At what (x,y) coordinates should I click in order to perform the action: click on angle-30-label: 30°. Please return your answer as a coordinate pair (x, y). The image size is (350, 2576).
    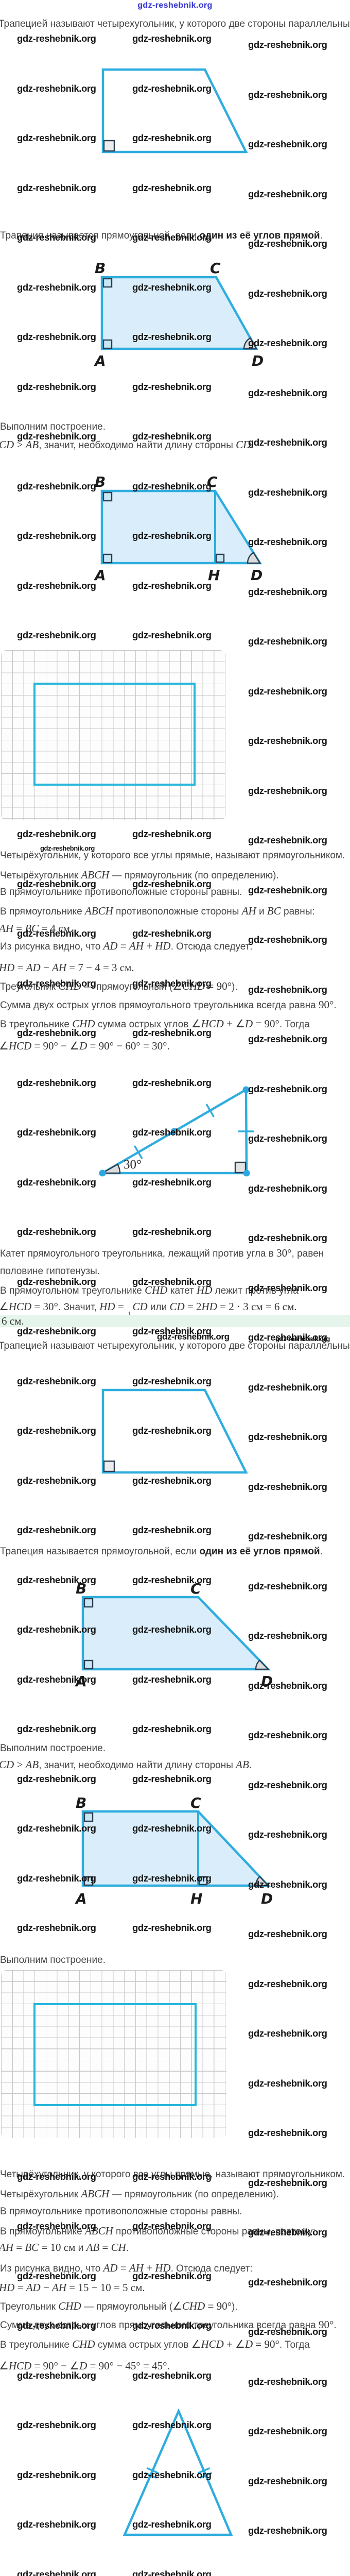
    Looking at the image, I should click on (133, 1165).